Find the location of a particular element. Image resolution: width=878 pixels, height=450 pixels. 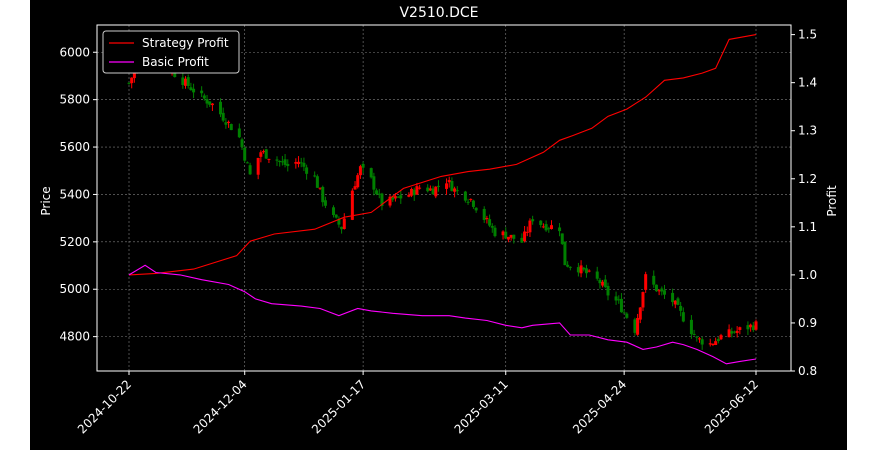

right-tick-label: 0.8 is located at coordinates (807, 371).